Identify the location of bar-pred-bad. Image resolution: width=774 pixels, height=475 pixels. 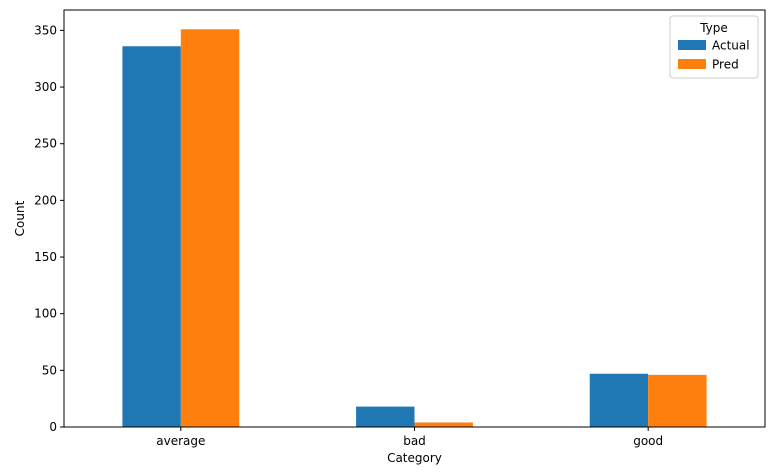
(443, 424).